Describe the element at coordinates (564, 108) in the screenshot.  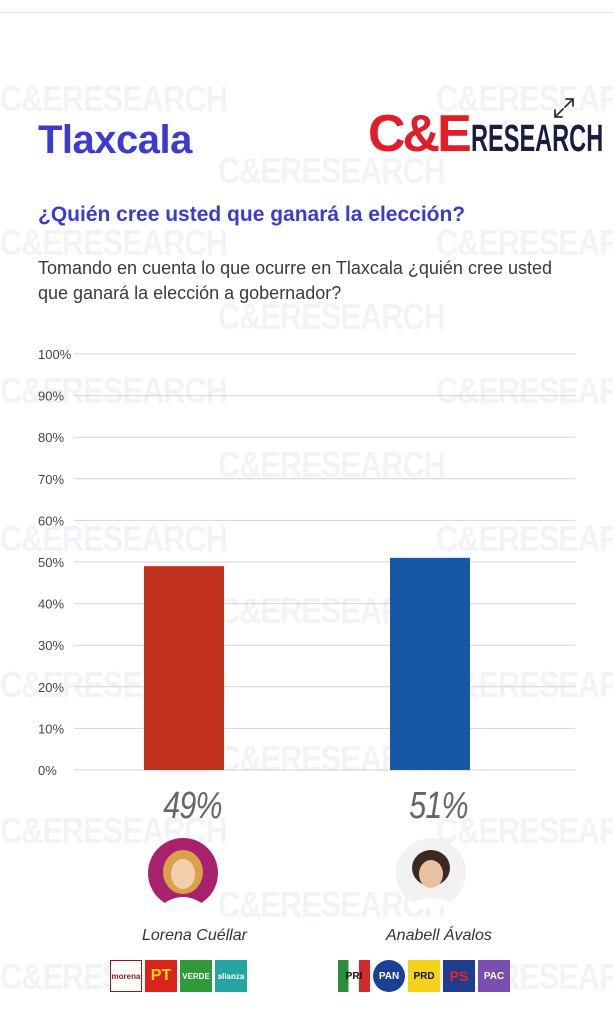
I see `expand-icon` at that location.